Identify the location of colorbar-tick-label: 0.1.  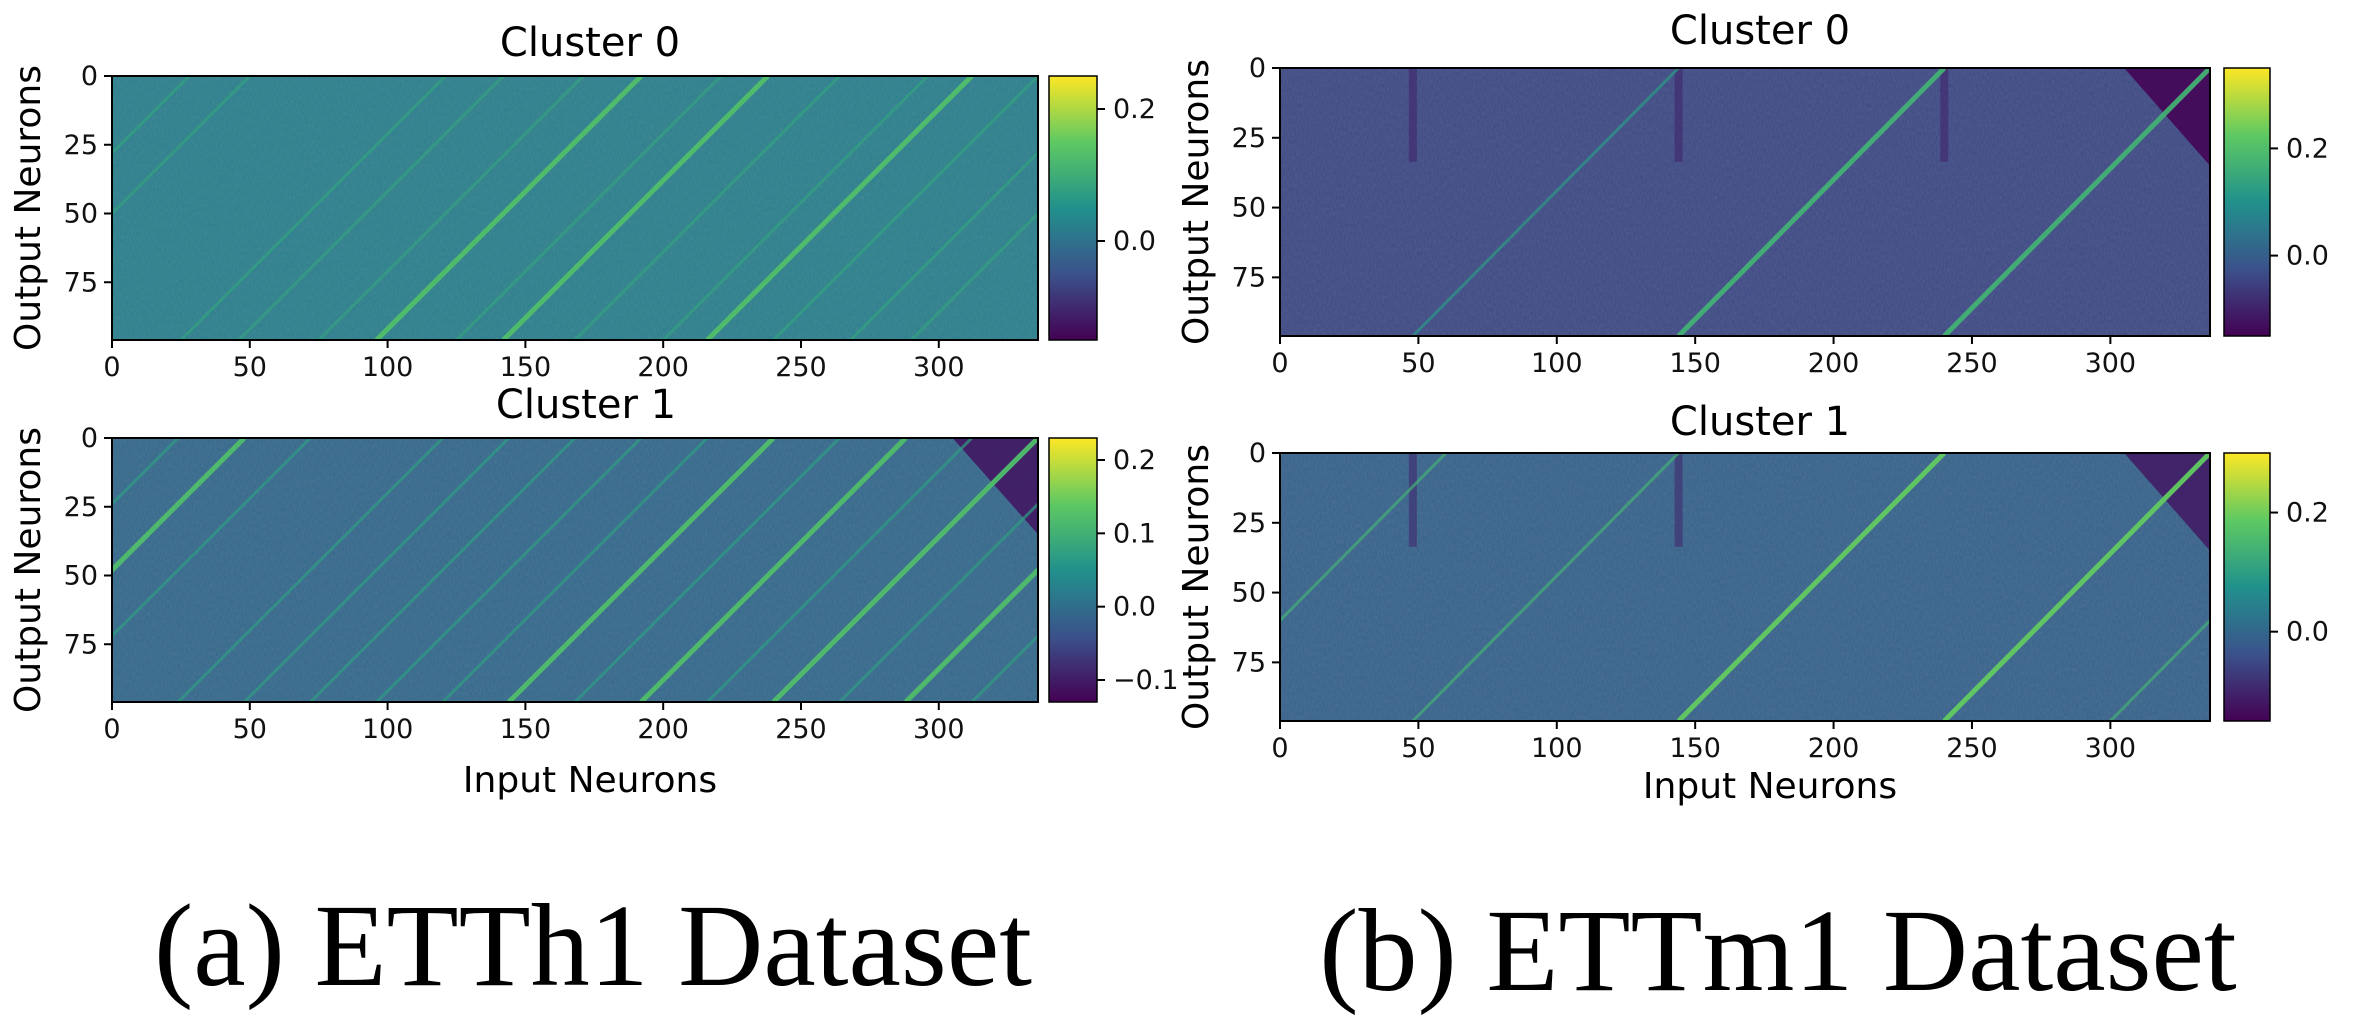
(1134, 533).